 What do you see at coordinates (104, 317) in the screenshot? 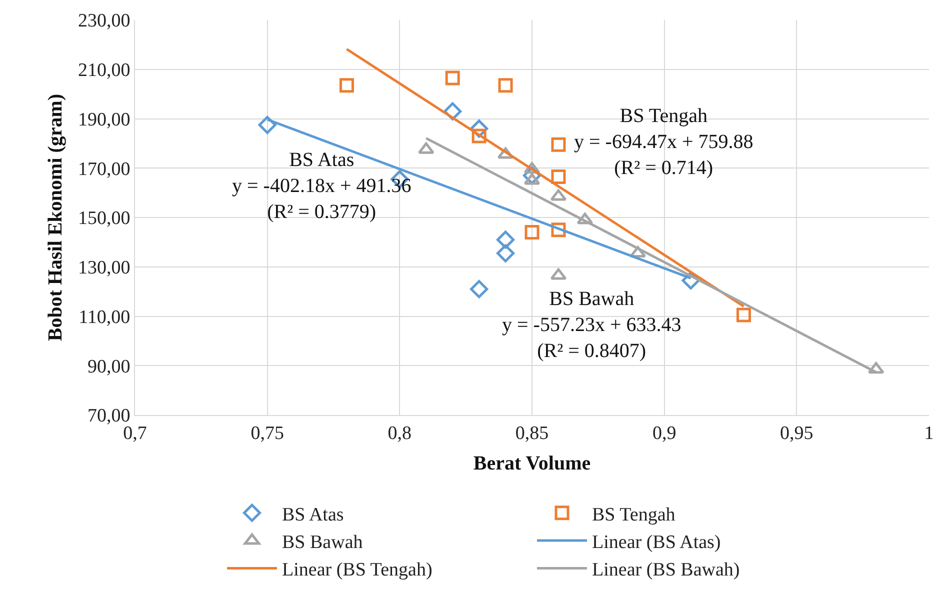
I see `y-tick-label: 110,00` at bounding box center [104, 317].